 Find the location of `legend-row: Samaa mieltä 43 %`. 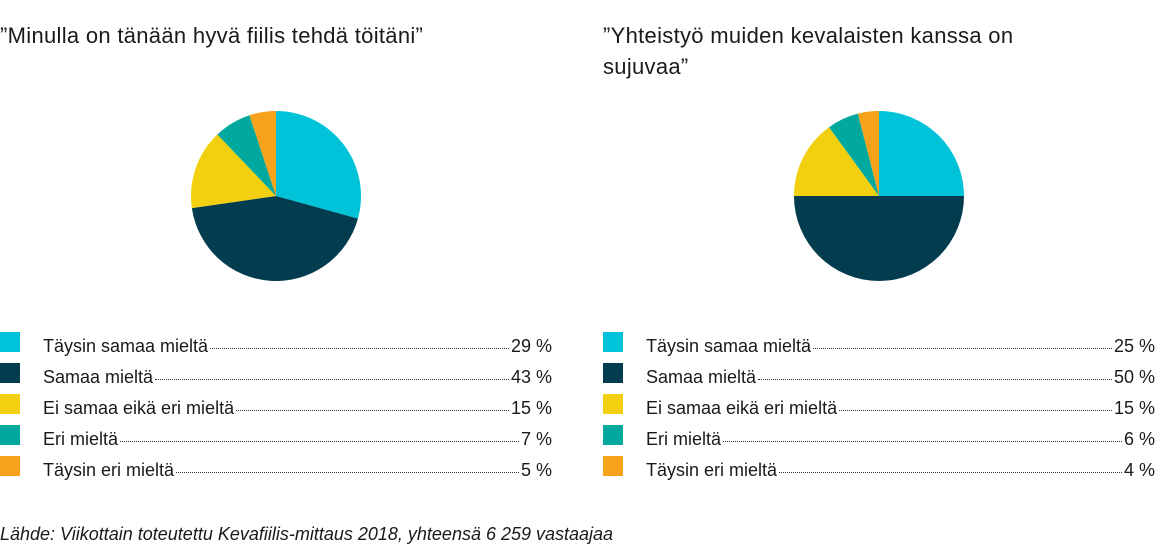

legend-row: Samaa mieltä 43 % is located at coordinates (276, 372).